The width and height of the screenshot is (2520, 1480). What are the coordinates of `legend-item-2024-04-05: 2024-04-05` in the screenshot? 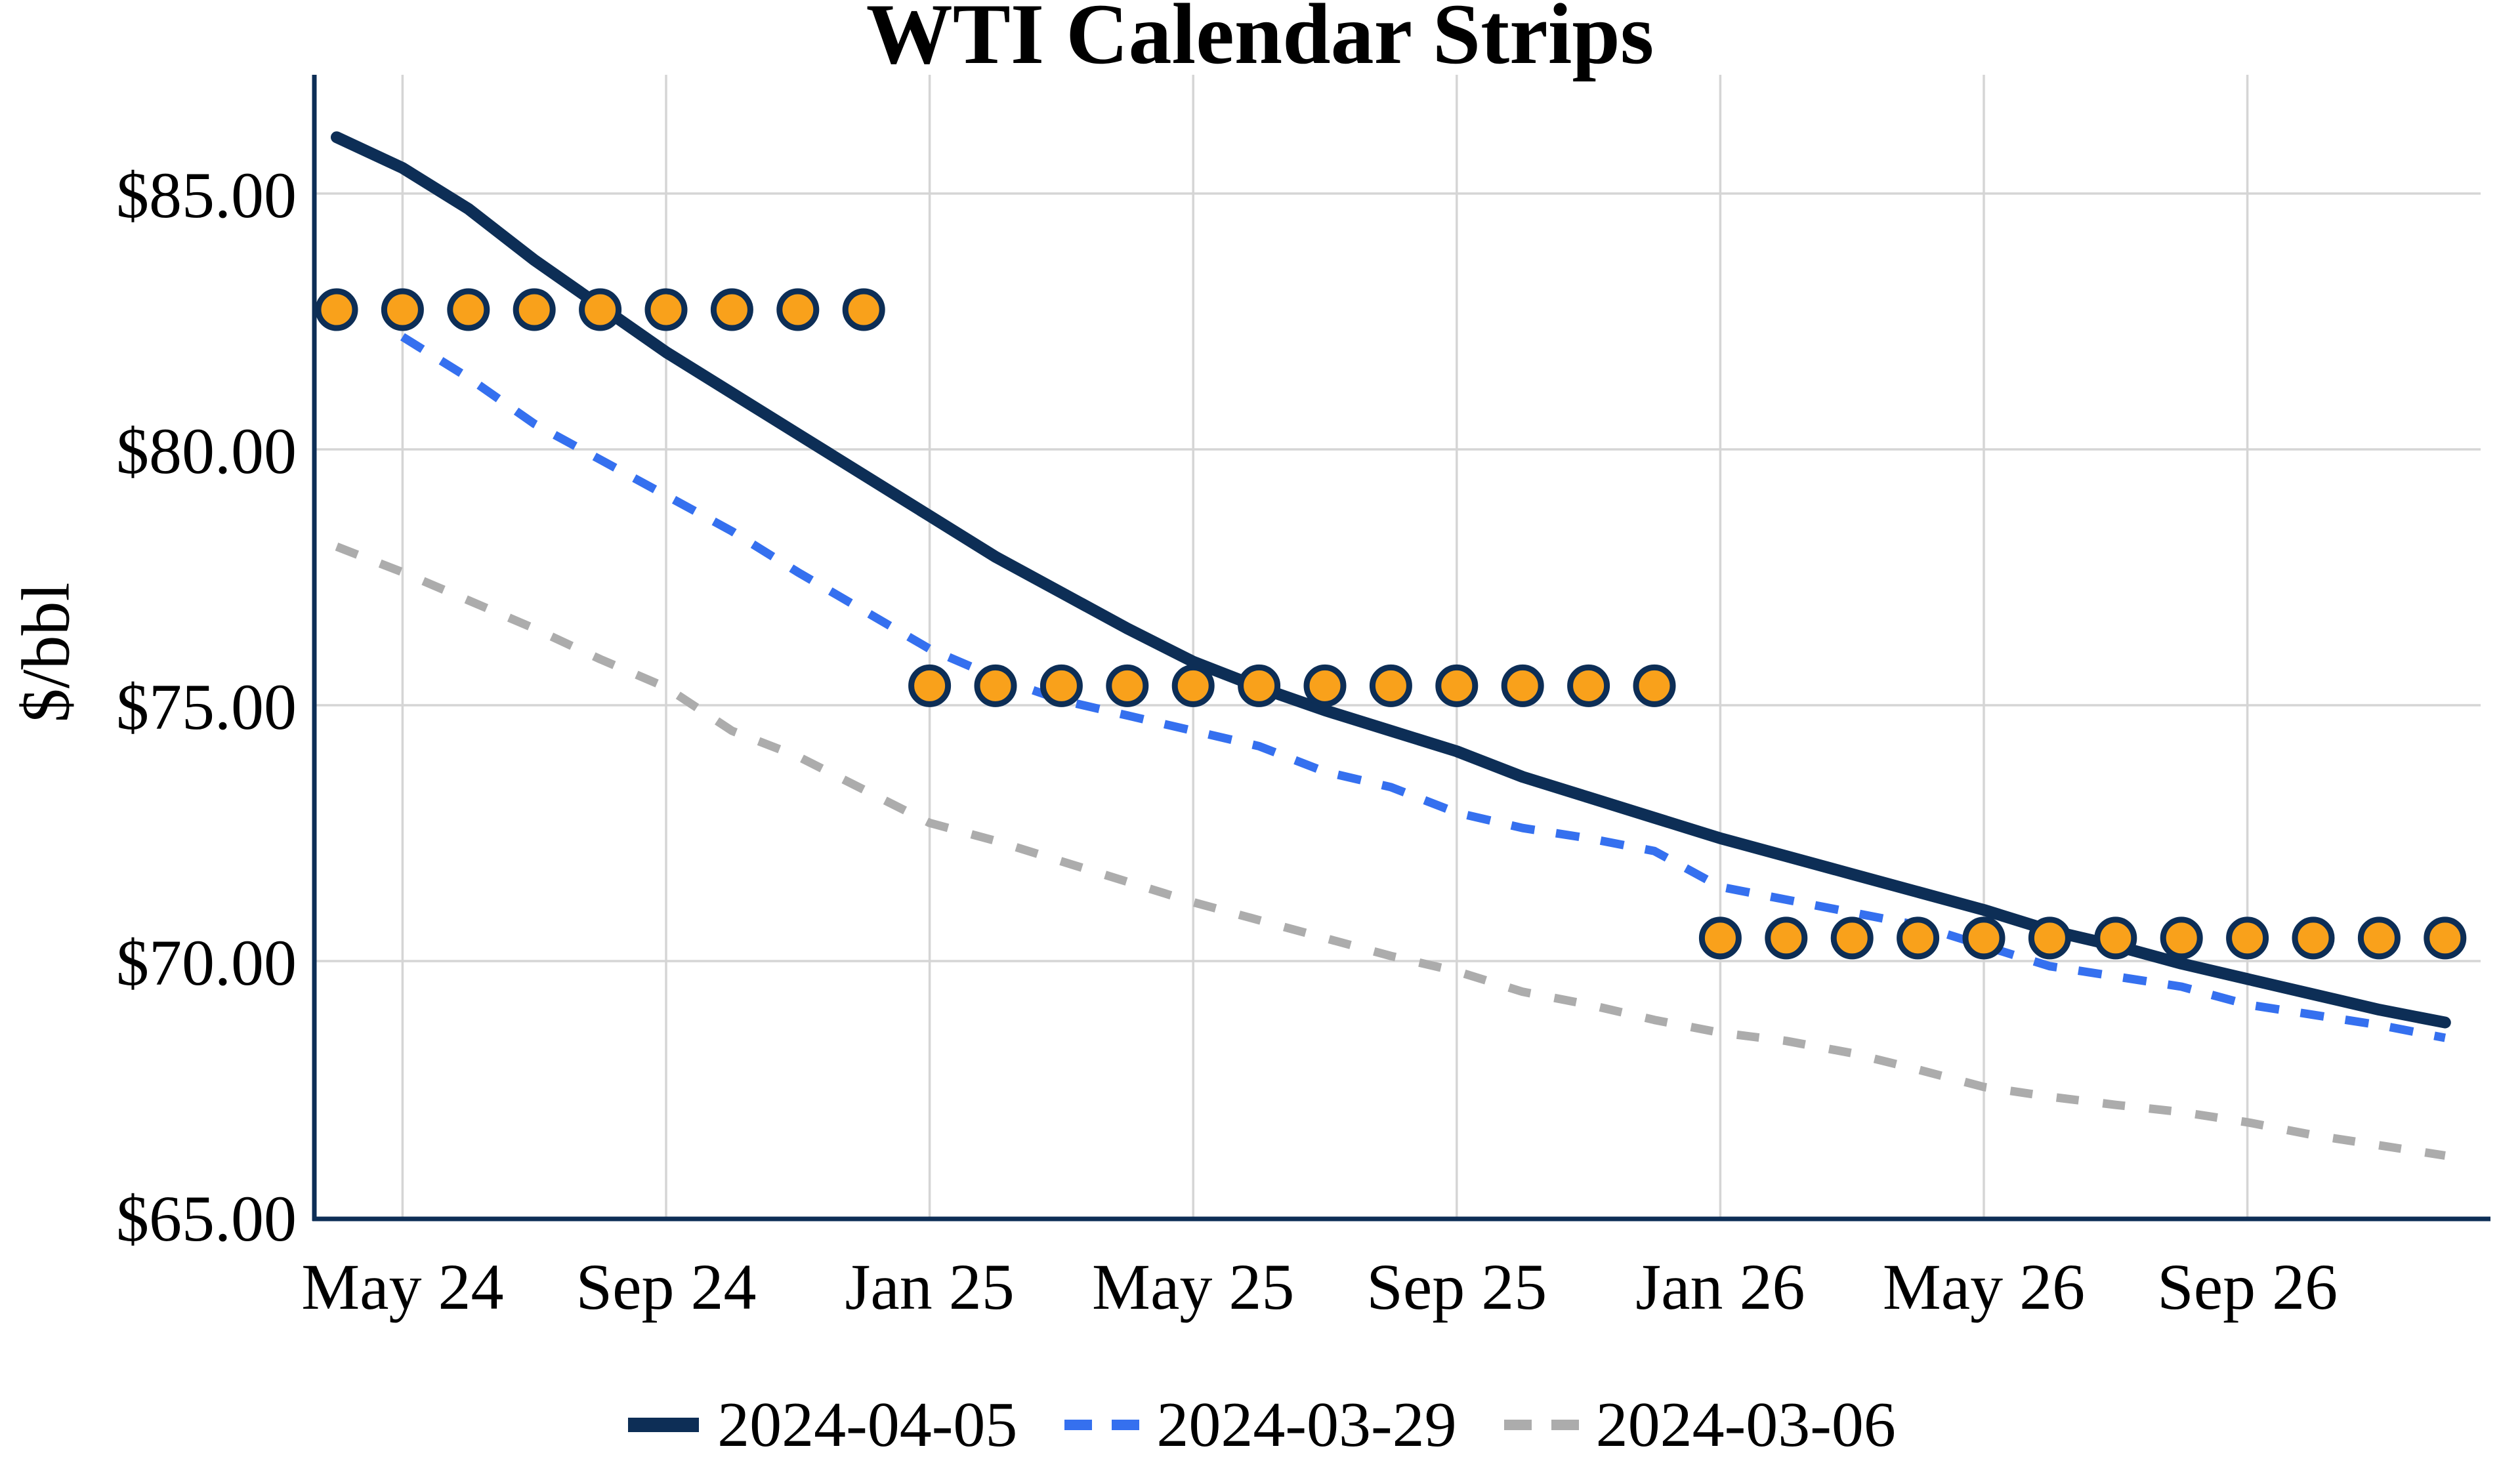 It's located at (820, 1425).